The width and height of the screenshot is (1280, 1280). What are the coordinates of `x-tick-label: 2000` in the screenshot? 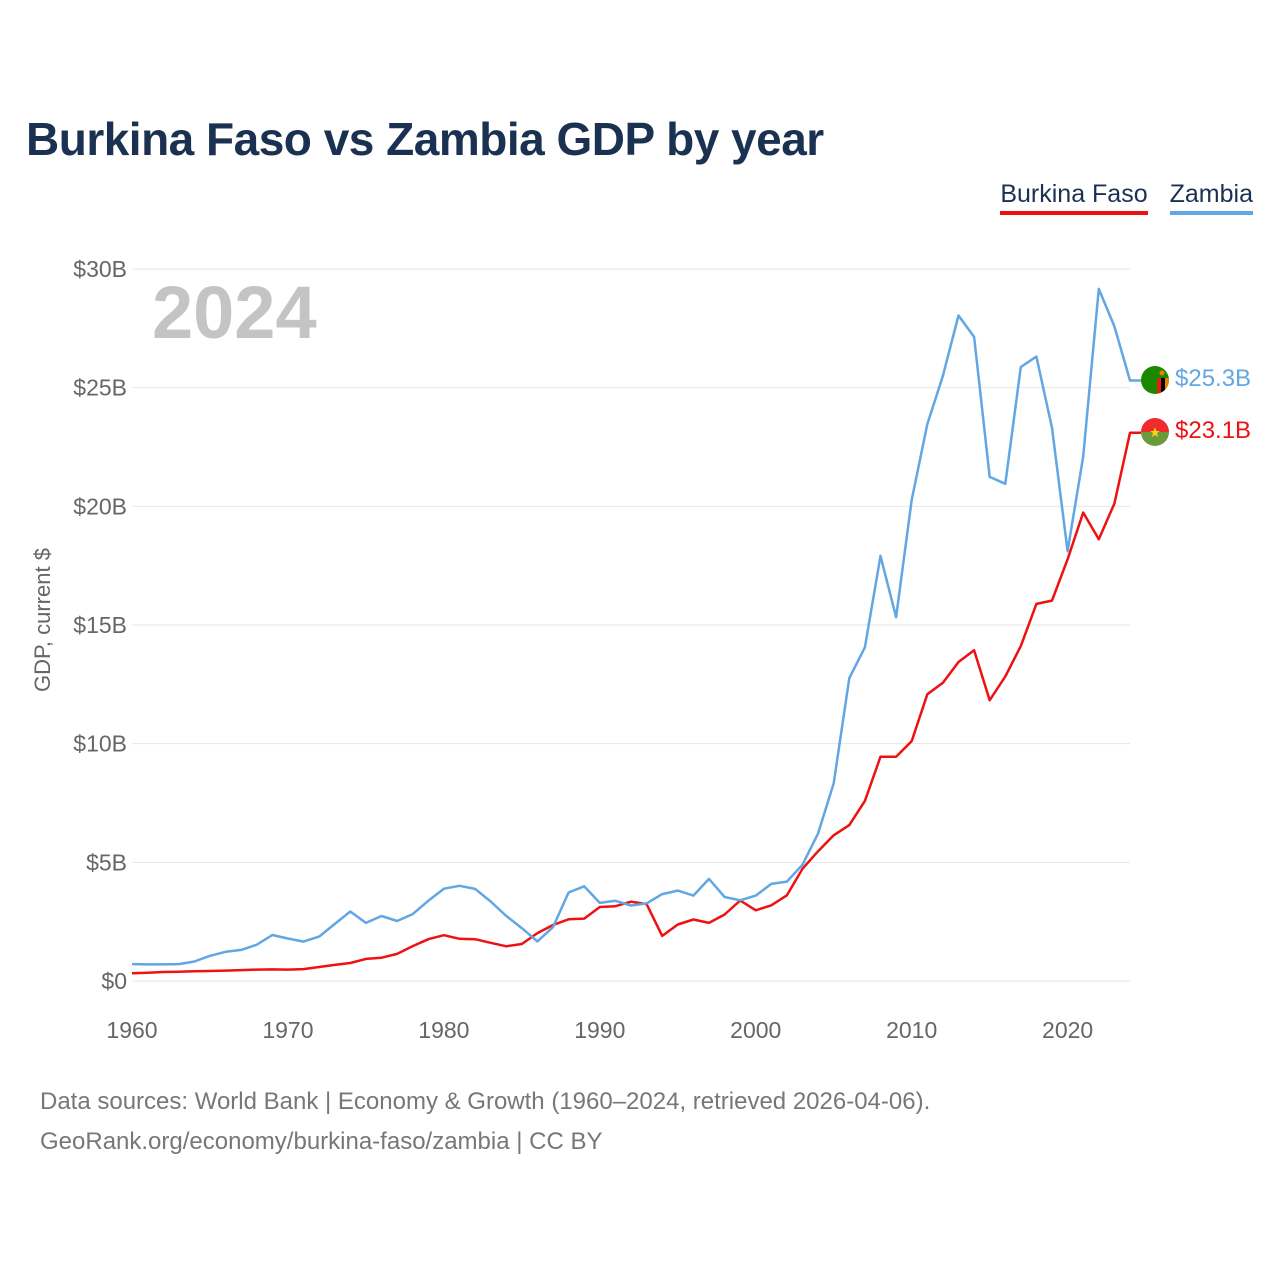 It's located at (755, 1030).